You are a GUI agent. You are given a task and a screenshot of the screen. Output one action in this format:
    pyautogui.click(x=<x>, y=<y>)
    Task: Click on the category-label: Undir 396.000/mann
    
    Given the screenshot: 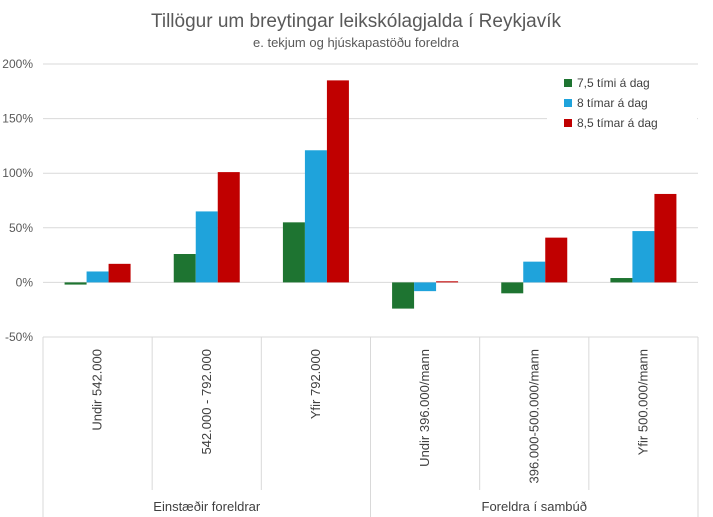 What is the action you would take?
    pyautogui.click(x=424, y=408)
    